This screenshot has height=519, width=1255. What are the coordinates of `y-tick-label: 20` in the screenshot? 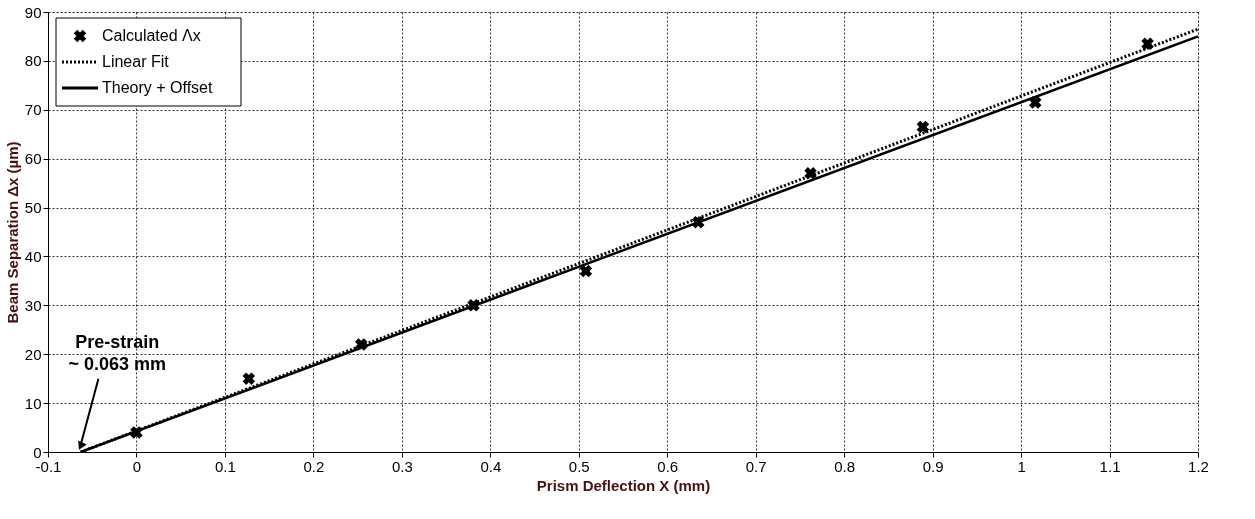 It's located at (33, 354).